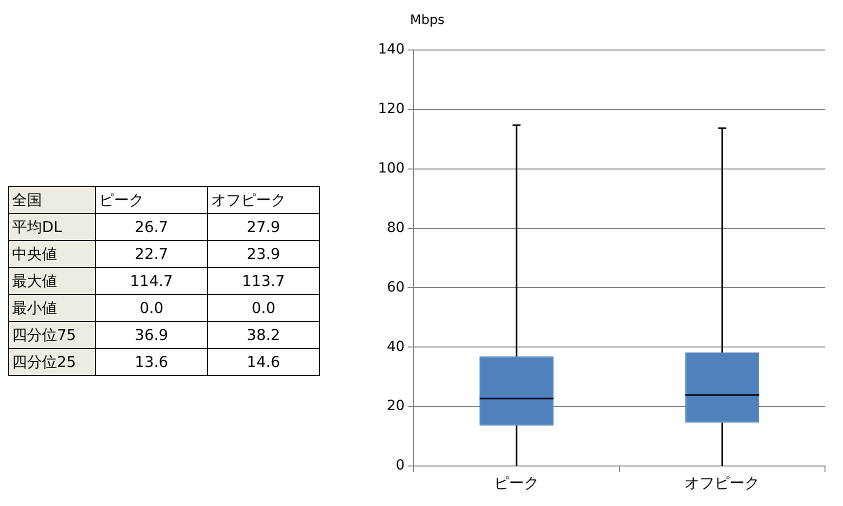  Describe the element at coordinates (395, 406) in the screenshot. I see `y-tick-label: 20` at that location.